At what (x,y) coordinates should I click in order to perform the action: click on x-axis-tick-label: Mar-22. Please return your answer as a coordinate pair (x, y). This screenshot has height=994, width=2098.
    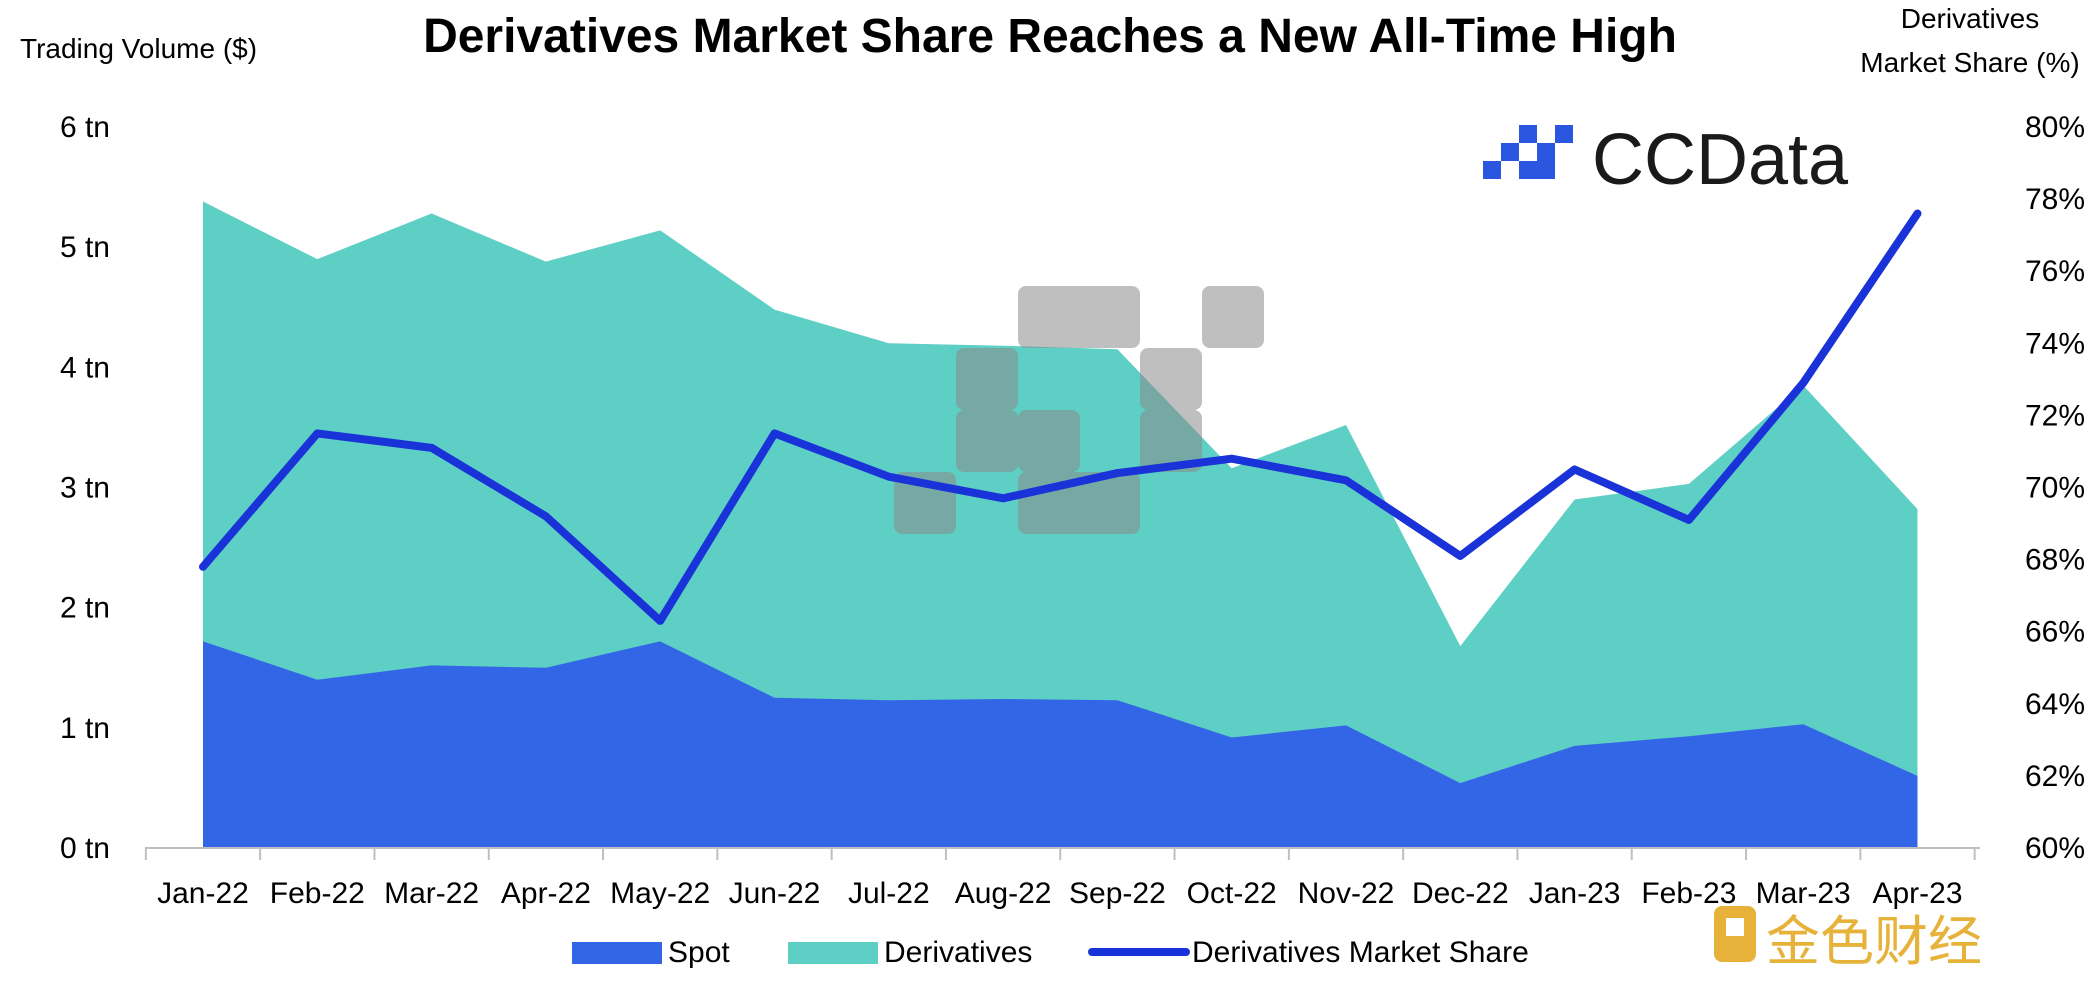
    Looking at the image, I should click on (431, 893).